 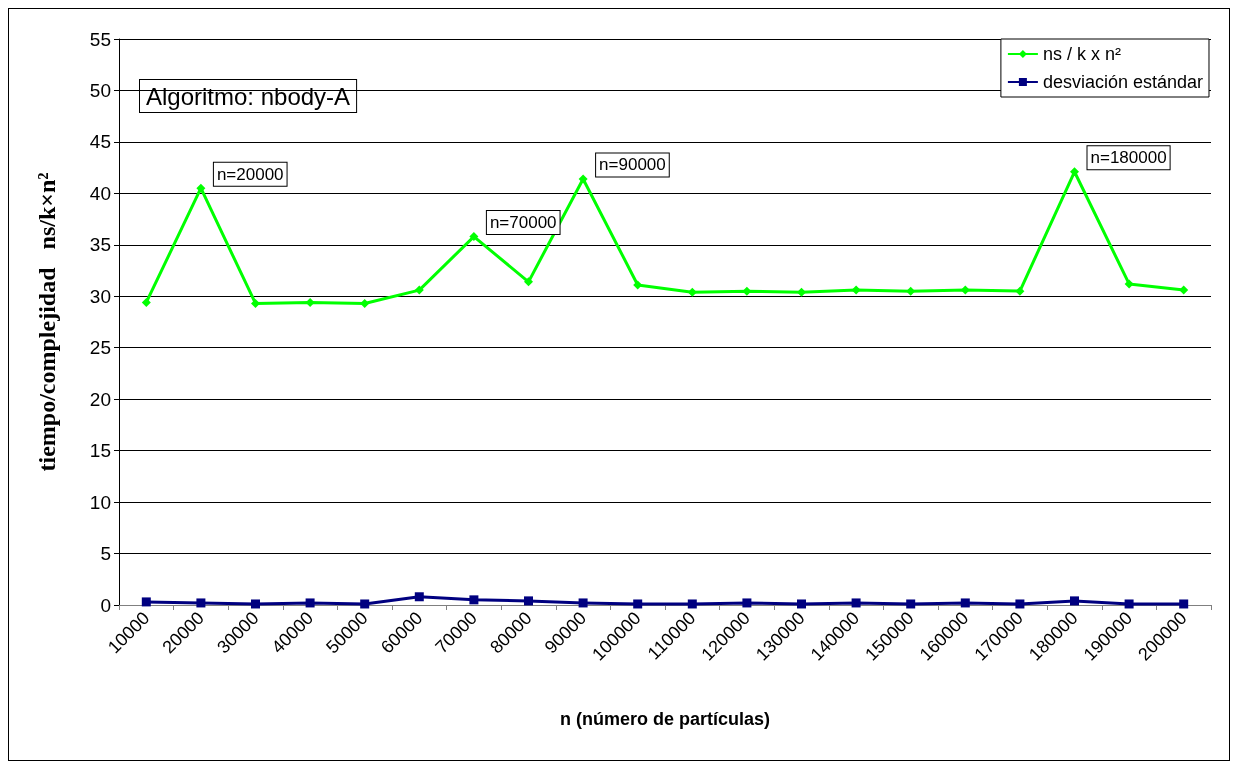 What do you see at coordinates (665, 719) in the screenshot?
I see `x-axis-title: n (número de partículas)` at bounding box center [665, 719].